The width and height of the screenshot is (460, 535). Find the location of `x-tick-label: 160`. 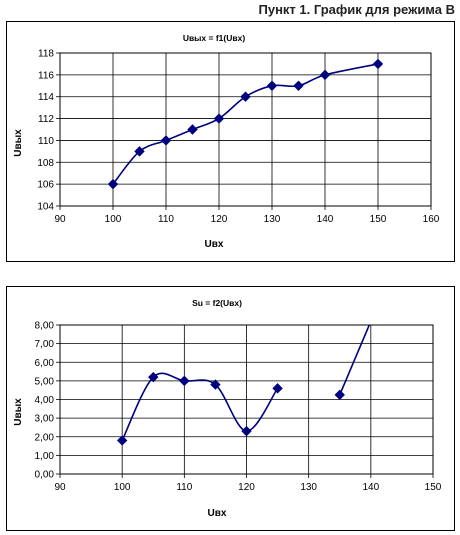

x-tick-label: 160 is located at coordinates (431, 219).